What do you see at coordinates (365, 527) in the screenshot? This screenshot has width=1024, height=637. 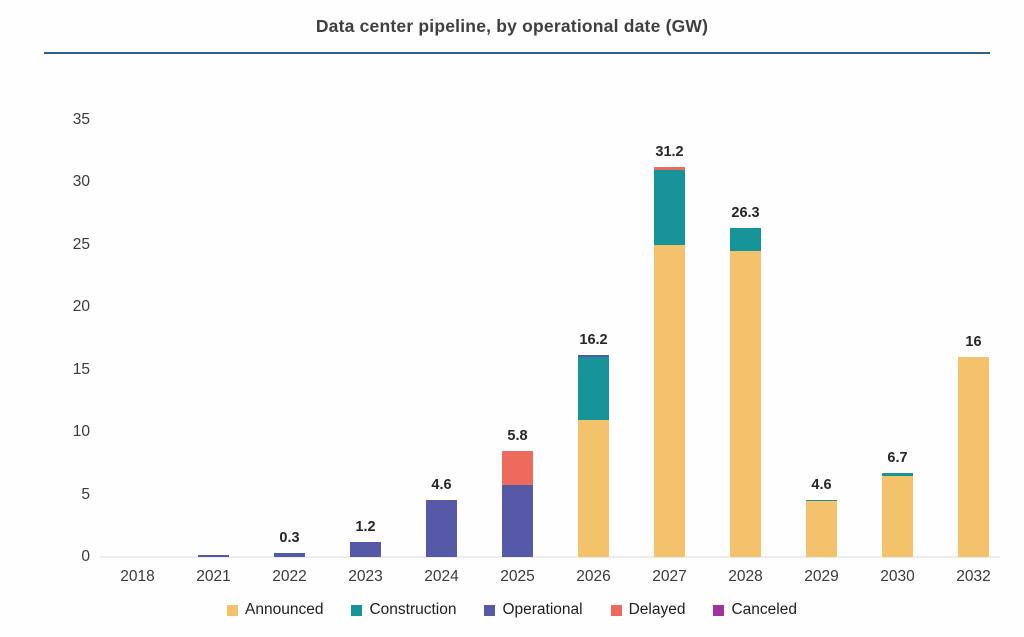 I see `bar-value-label: 1.2` at bounding box center [365, 527].